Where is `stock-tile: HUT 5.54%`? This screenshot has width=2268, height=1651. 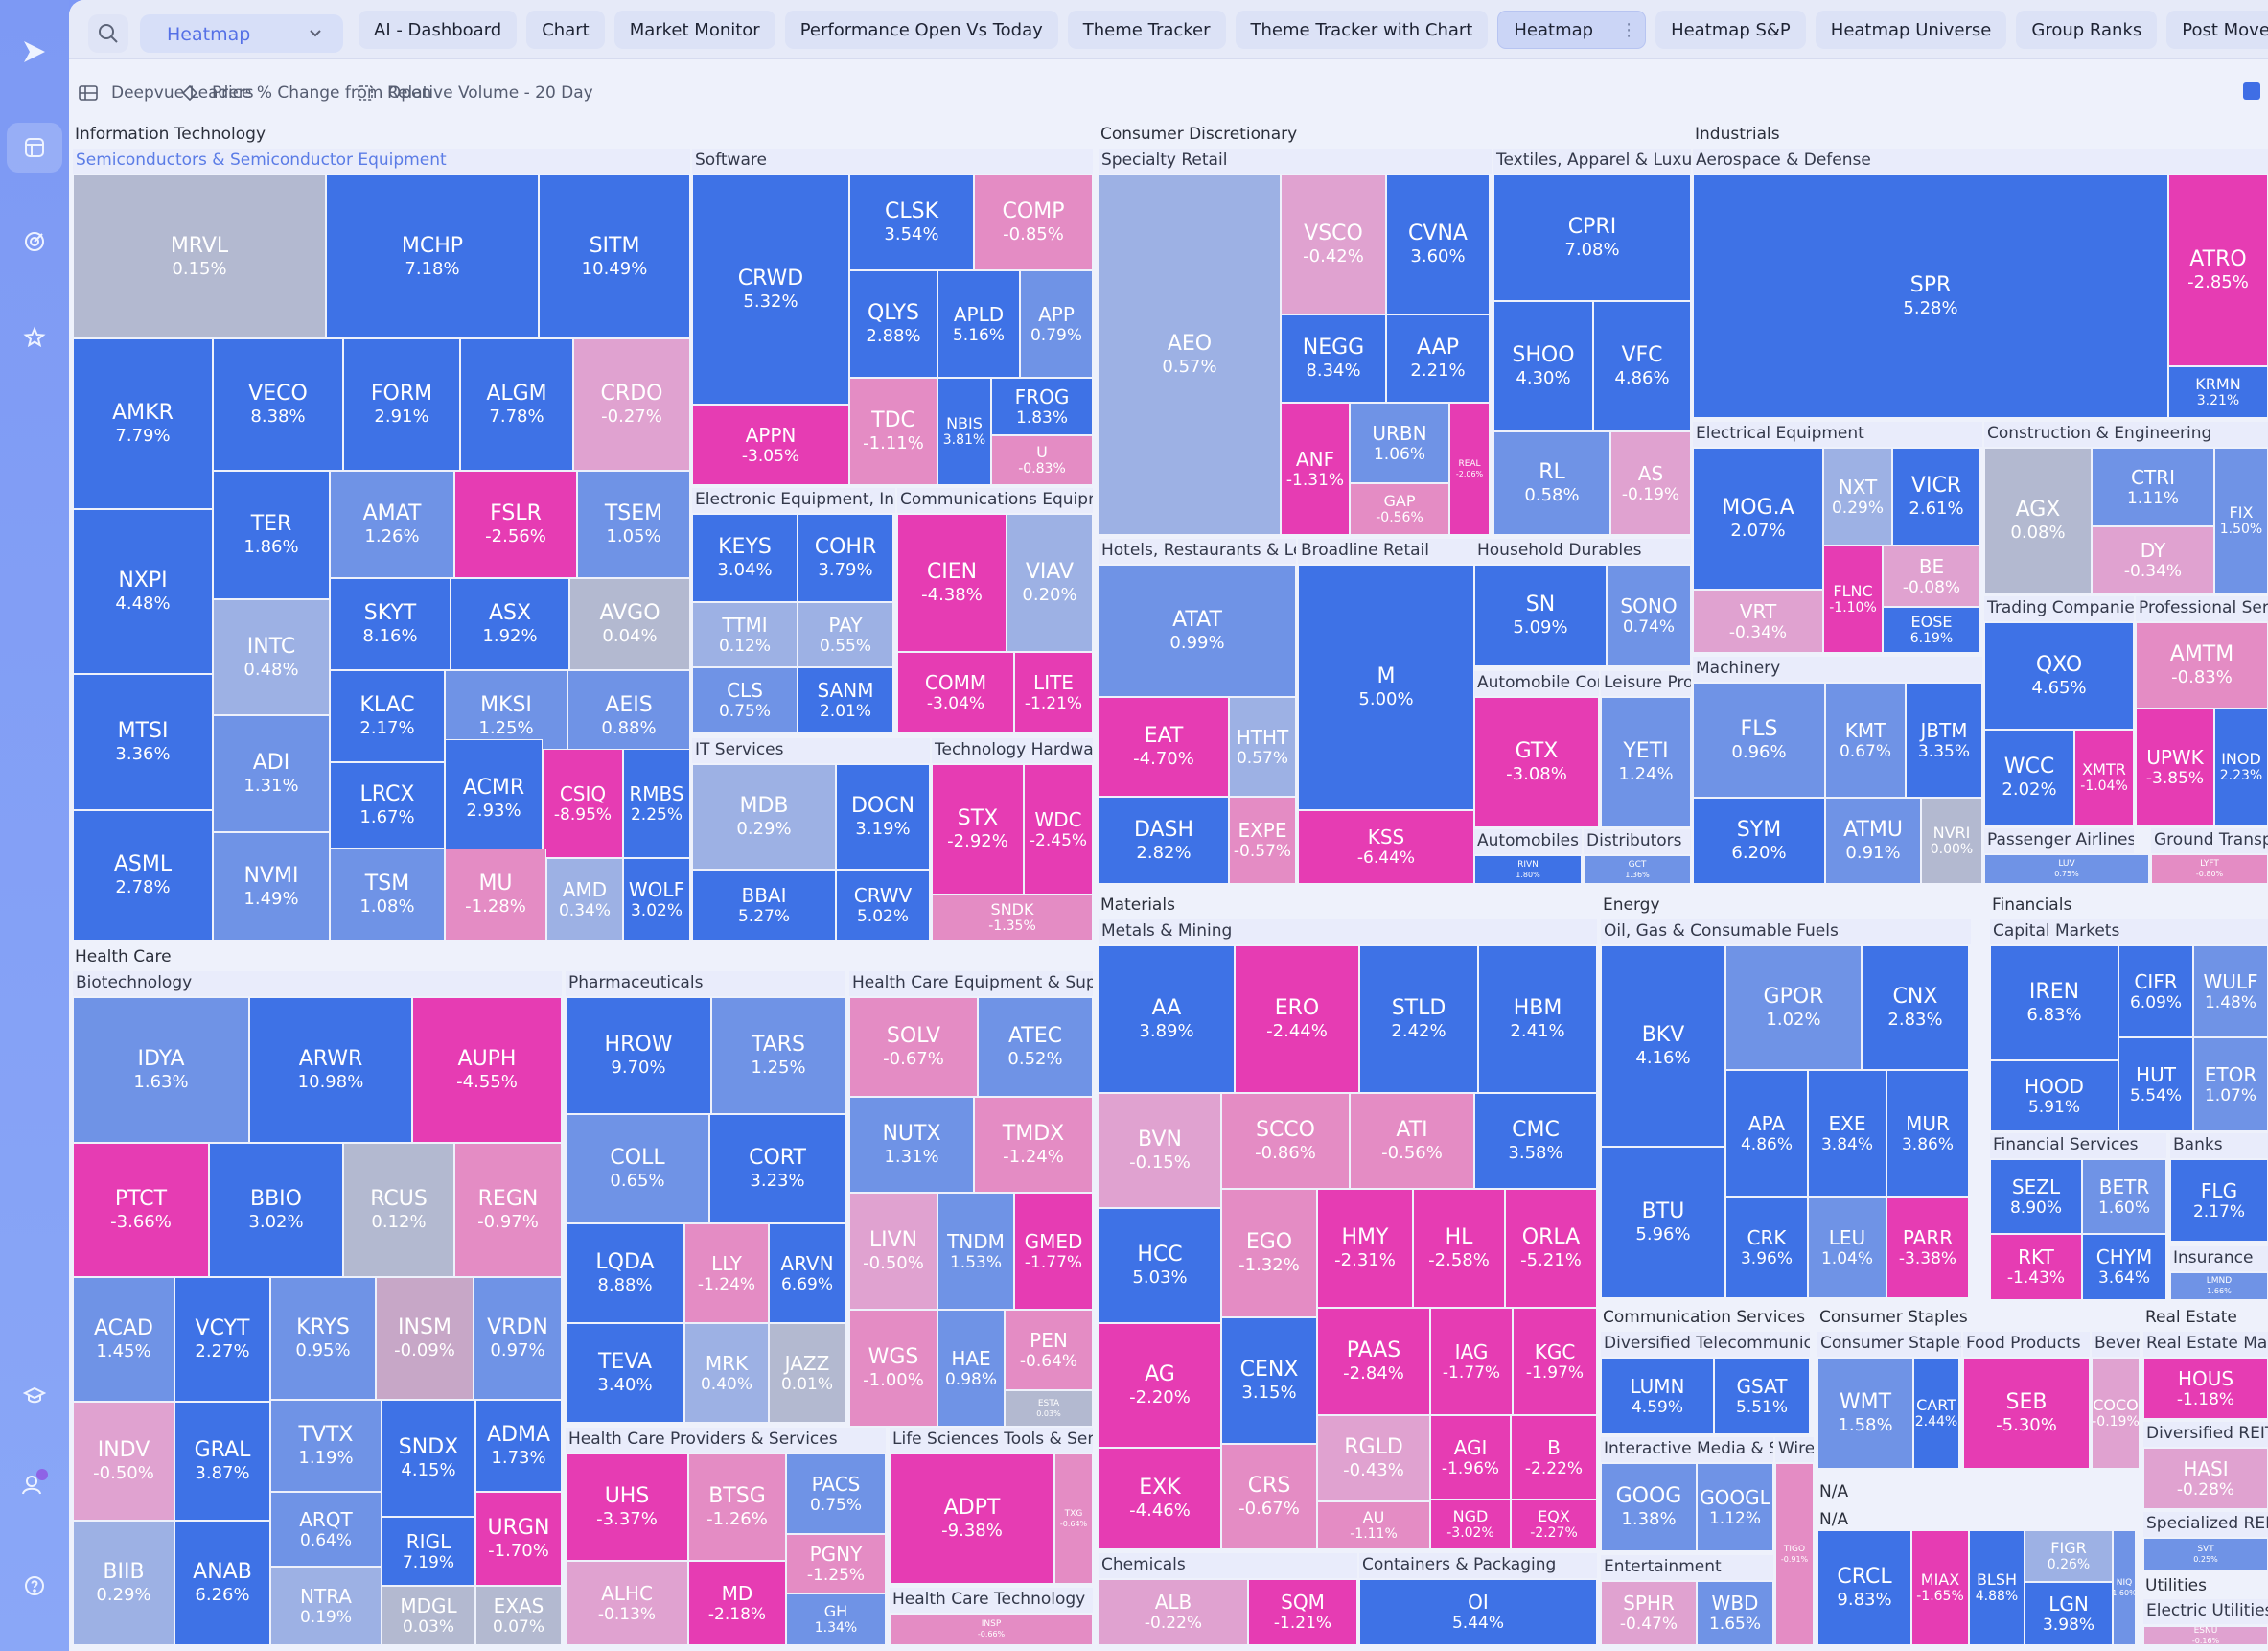 stock-tile: HUT 5.54% is located at coordinates (2155, 1084).